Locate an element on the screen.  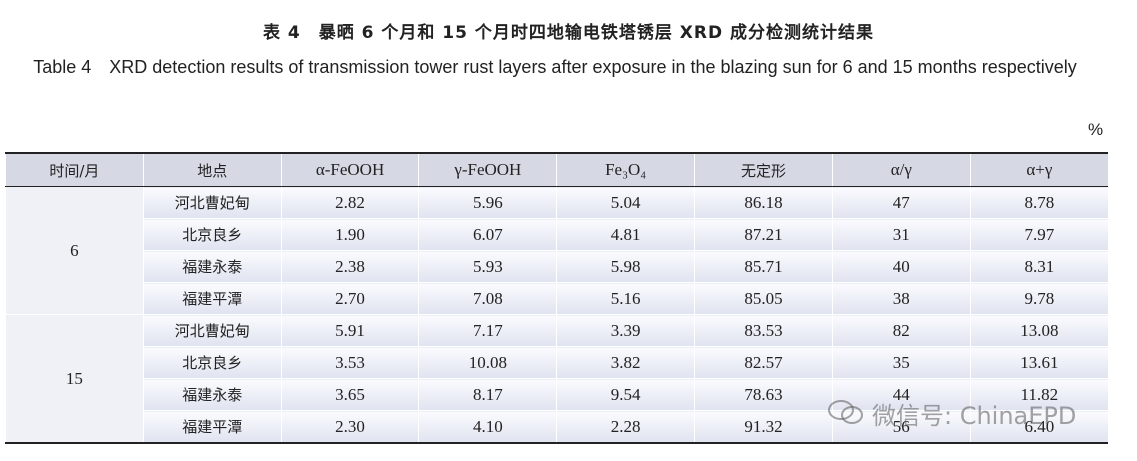
column-header: 无定形 is located at coordinates (763, 169).